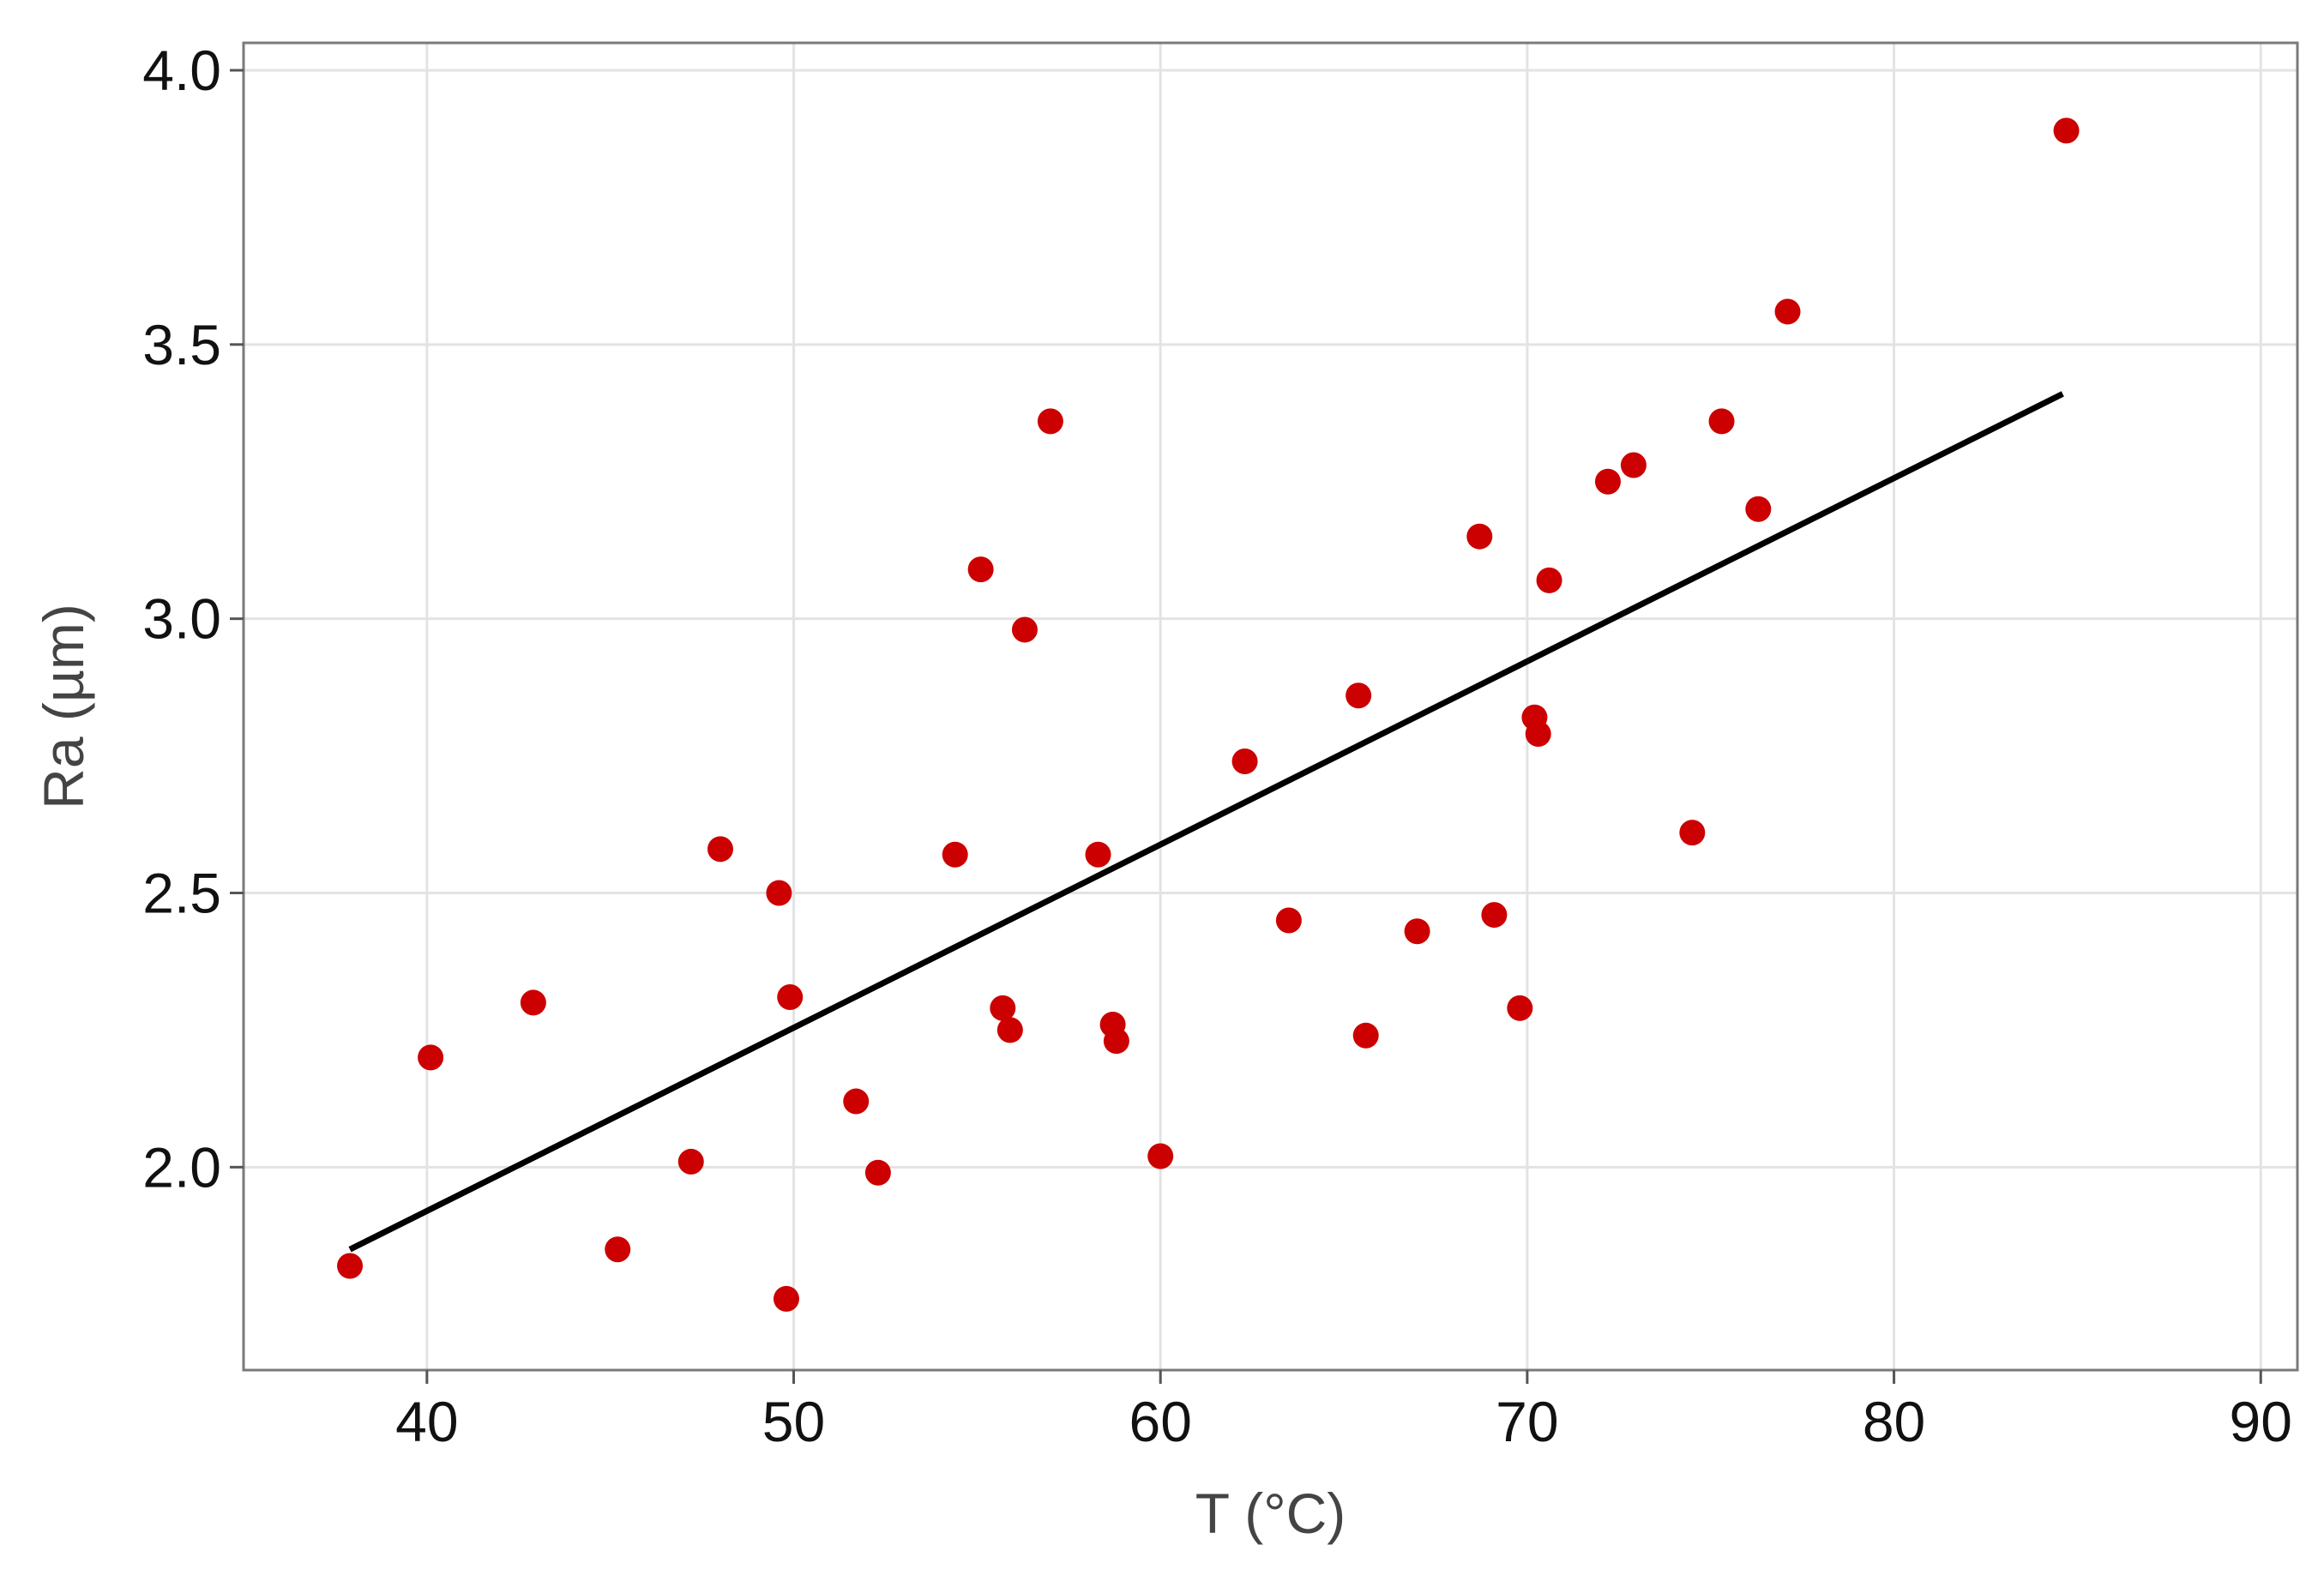  Describe the element at coordinates (181, 619) in the screenshot. I see `y-tick-label: 3.0` at that location.